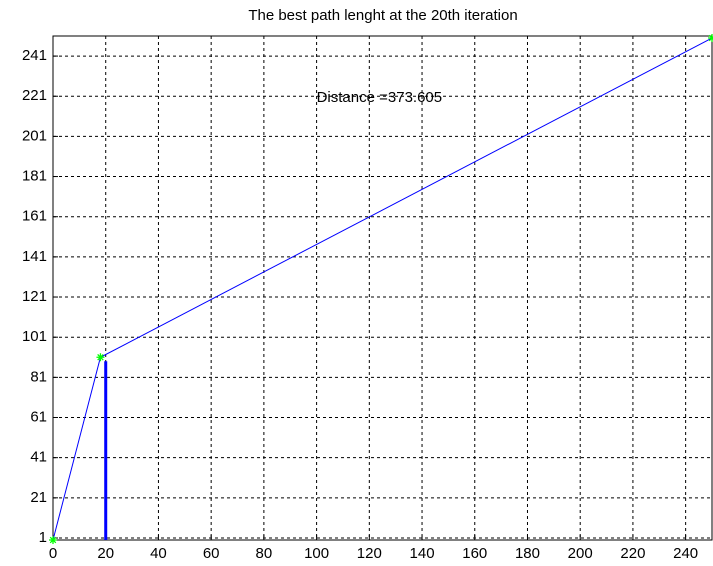 This screenshot has height=566, width=713. What do you see at coordinates (34, 256) in the screenshot?
I see `y-tick-label: 141` at bounding box center [34, 256].